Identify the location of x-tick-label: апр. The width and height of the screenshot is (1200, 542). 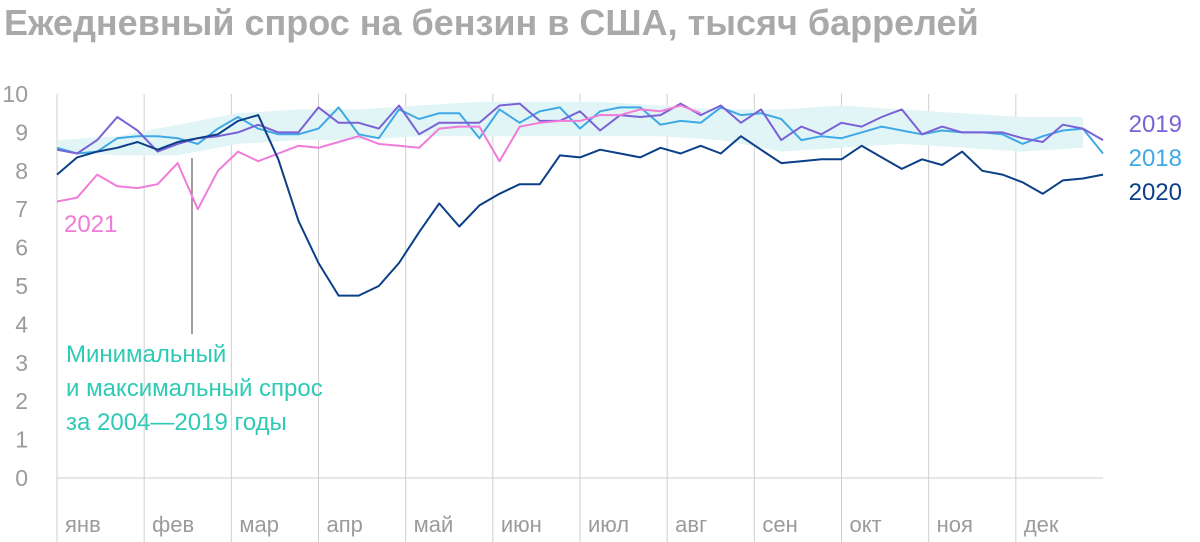
(345, 524).